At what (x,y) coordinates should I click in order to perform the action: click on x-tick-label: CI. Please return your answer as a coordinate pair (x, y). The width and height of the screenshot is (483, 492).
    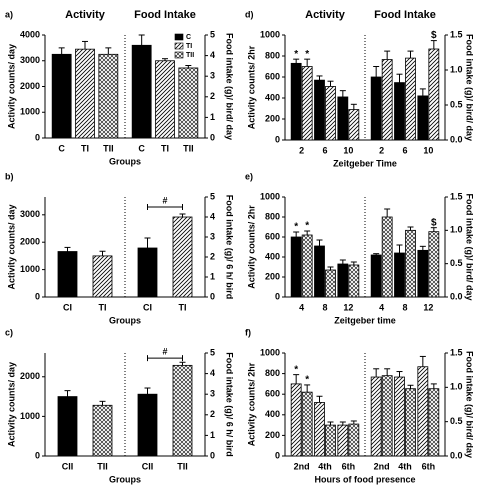
    Looking at the image, I should click on (67, 307).